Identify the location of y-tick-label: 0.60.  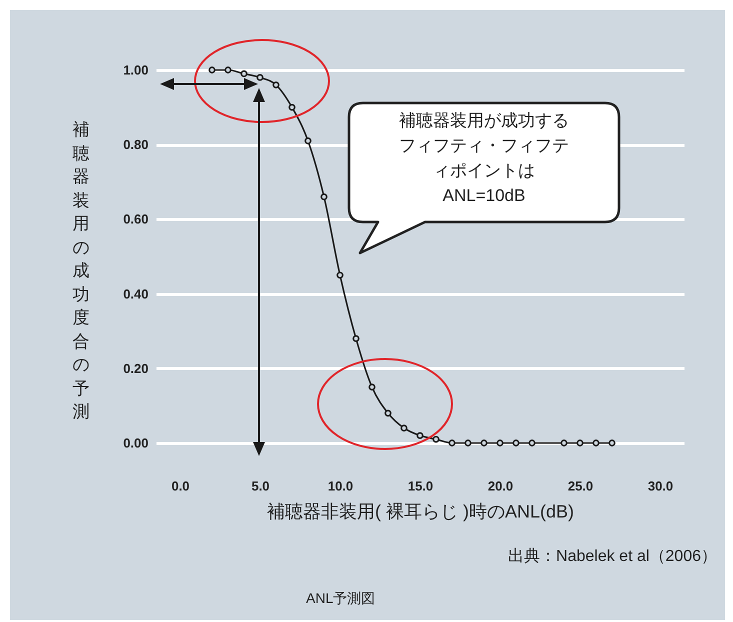
(135, 219).